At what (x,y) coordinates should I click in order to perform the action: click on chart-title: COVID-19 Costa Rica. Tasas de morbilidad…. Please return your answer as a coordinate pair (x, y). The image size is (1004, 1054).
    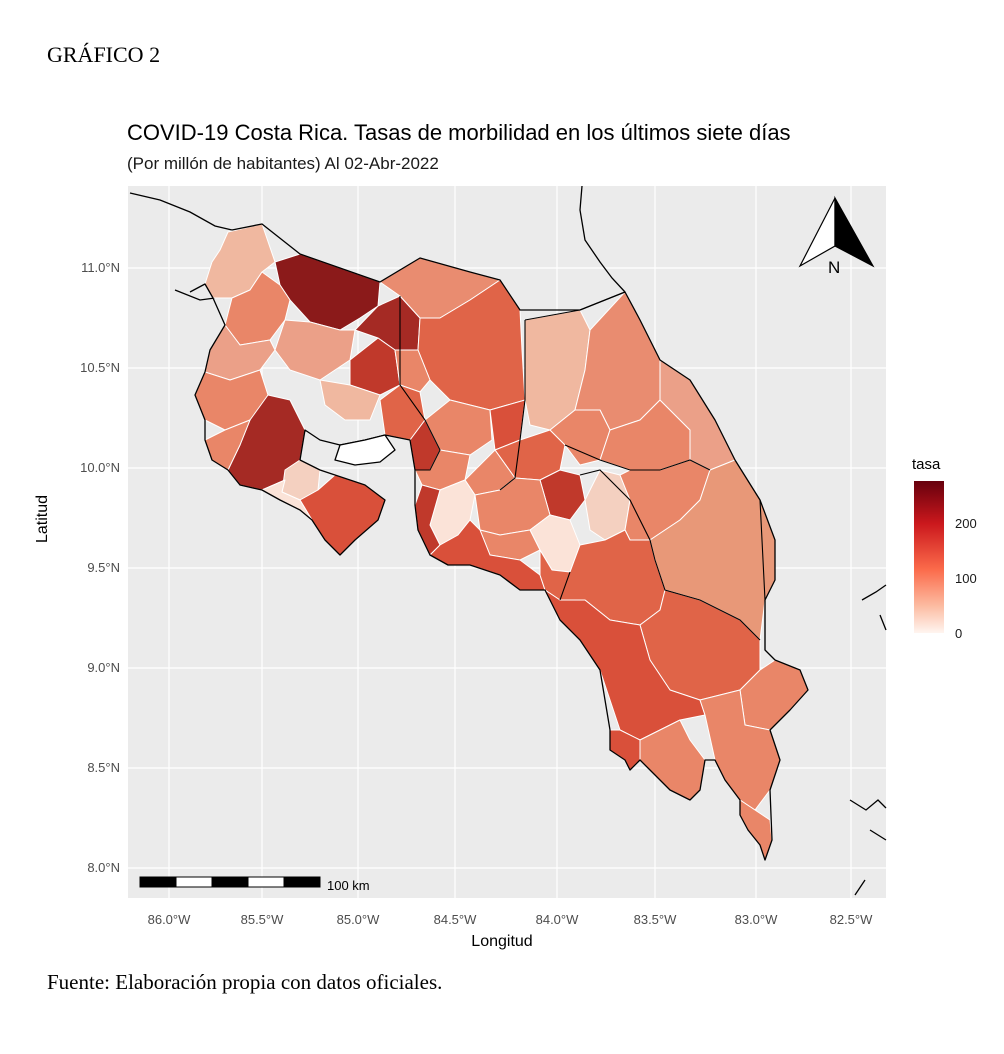
    Looking at the image, I should click on (459, 132).